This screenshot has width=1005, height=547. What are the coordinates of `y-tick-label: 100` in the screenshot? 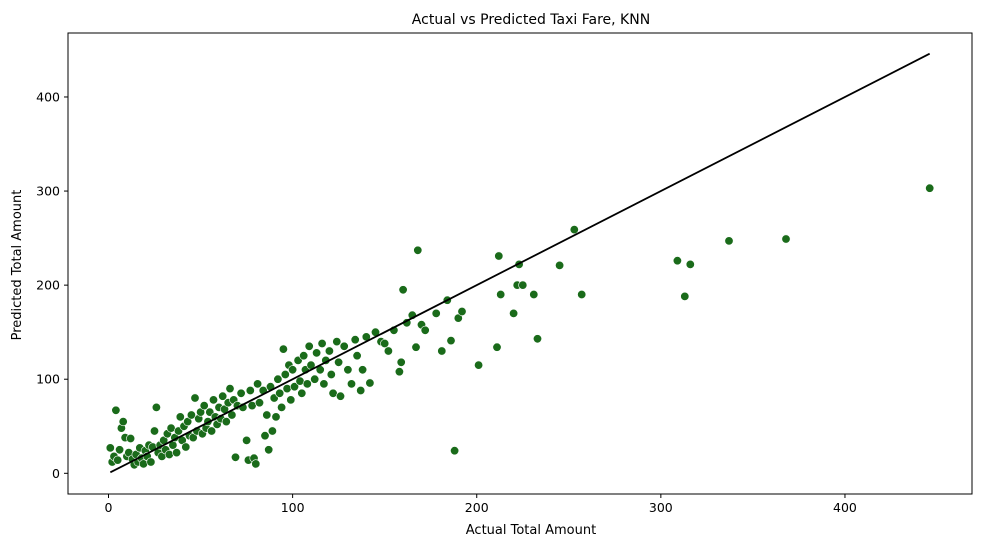 It's located at (48, 379).